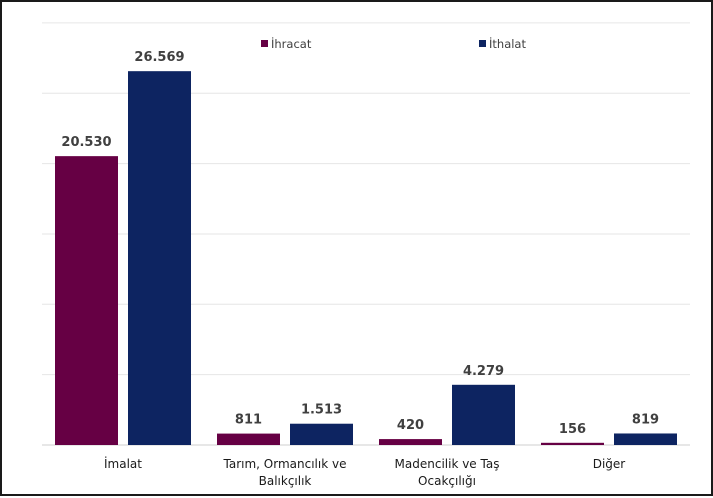 Image resolution: width=713 pixels, height=498 pixels. I want to click on category-label-2: Madencilik ve Taş, so click(447, 464).